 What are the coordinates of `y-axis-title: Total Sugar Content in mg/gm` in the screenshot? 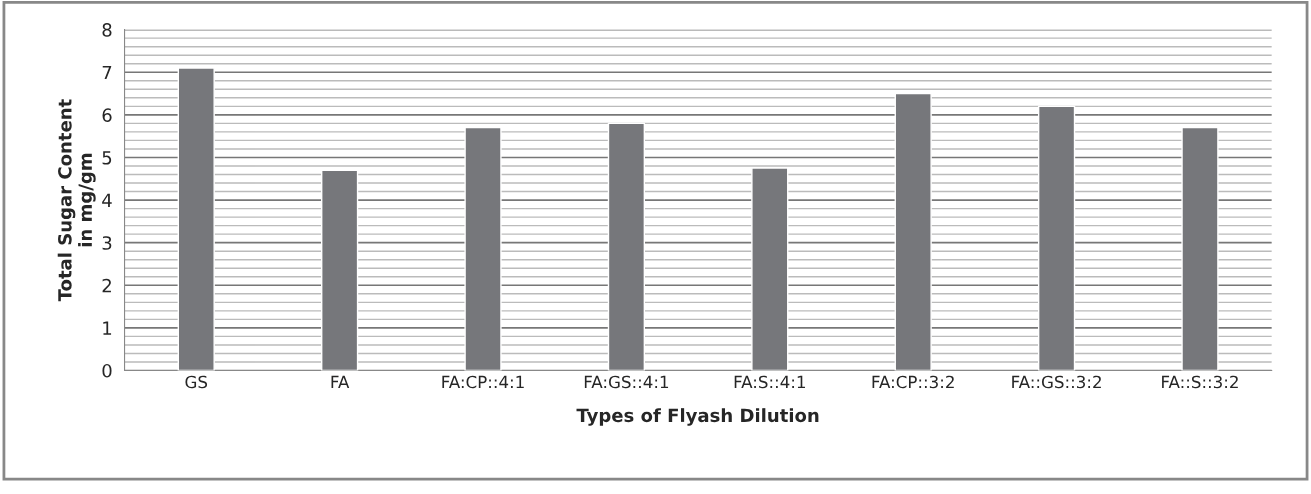 It's located at (76, 200).